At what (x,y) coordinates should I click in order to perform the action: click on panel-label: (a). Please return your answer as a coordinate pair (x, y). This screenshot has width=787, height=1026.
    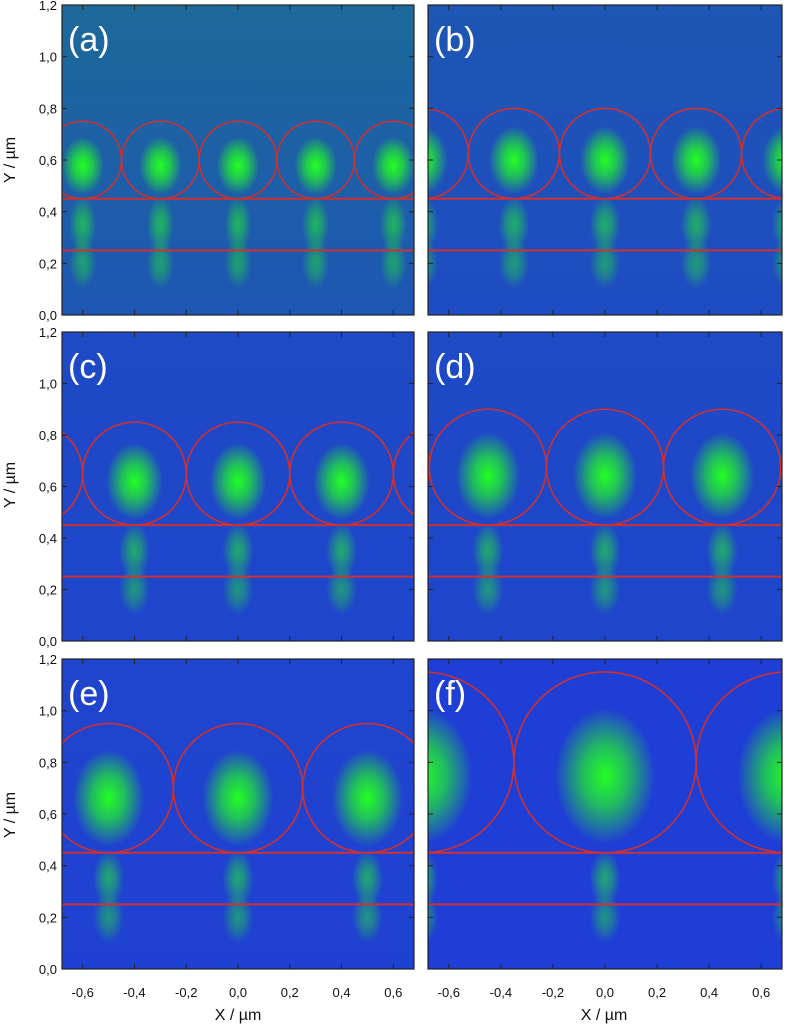
    Looking at the image, I should click on (89, 40).